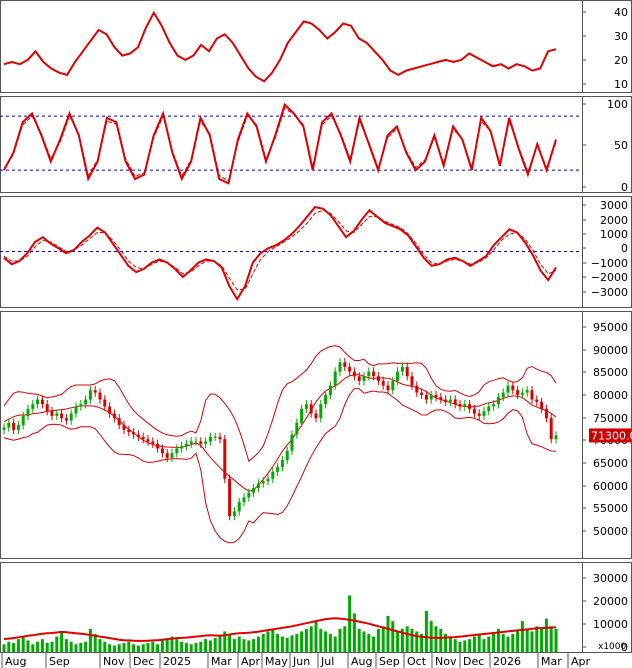 The width and height of the screenshot is (632, 668). What do you see at coordinates (610, 435) in the screenshot?
I see `last-price-background` at bounding box center [610, 435].